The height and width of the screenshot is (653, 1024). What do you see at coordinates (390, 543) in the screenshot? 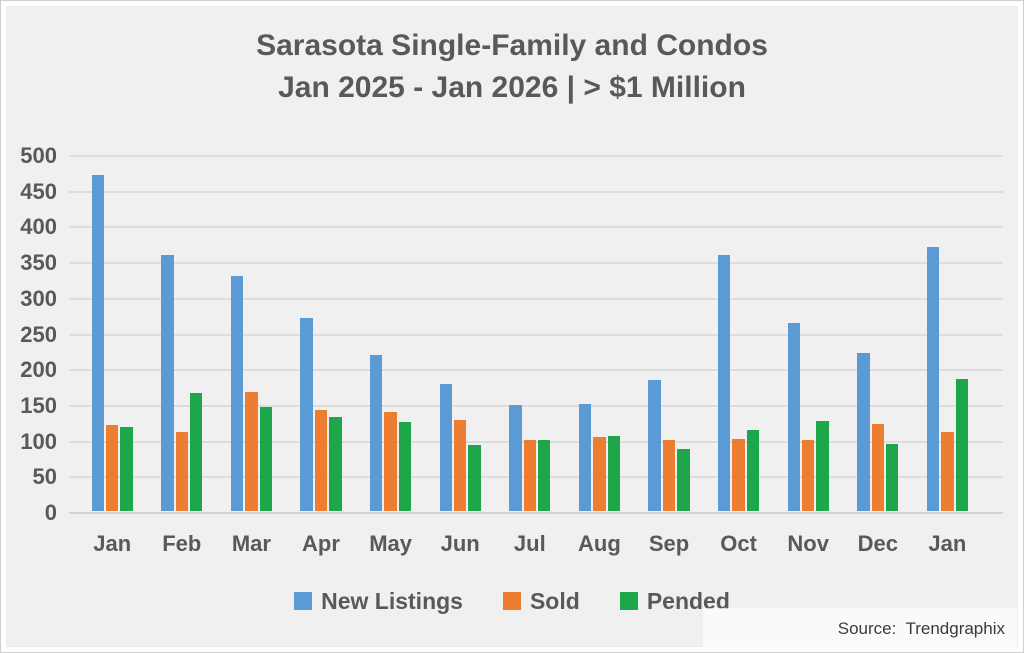
I see `x-axis-label-4-may: May` at bounding box center [390, 543].